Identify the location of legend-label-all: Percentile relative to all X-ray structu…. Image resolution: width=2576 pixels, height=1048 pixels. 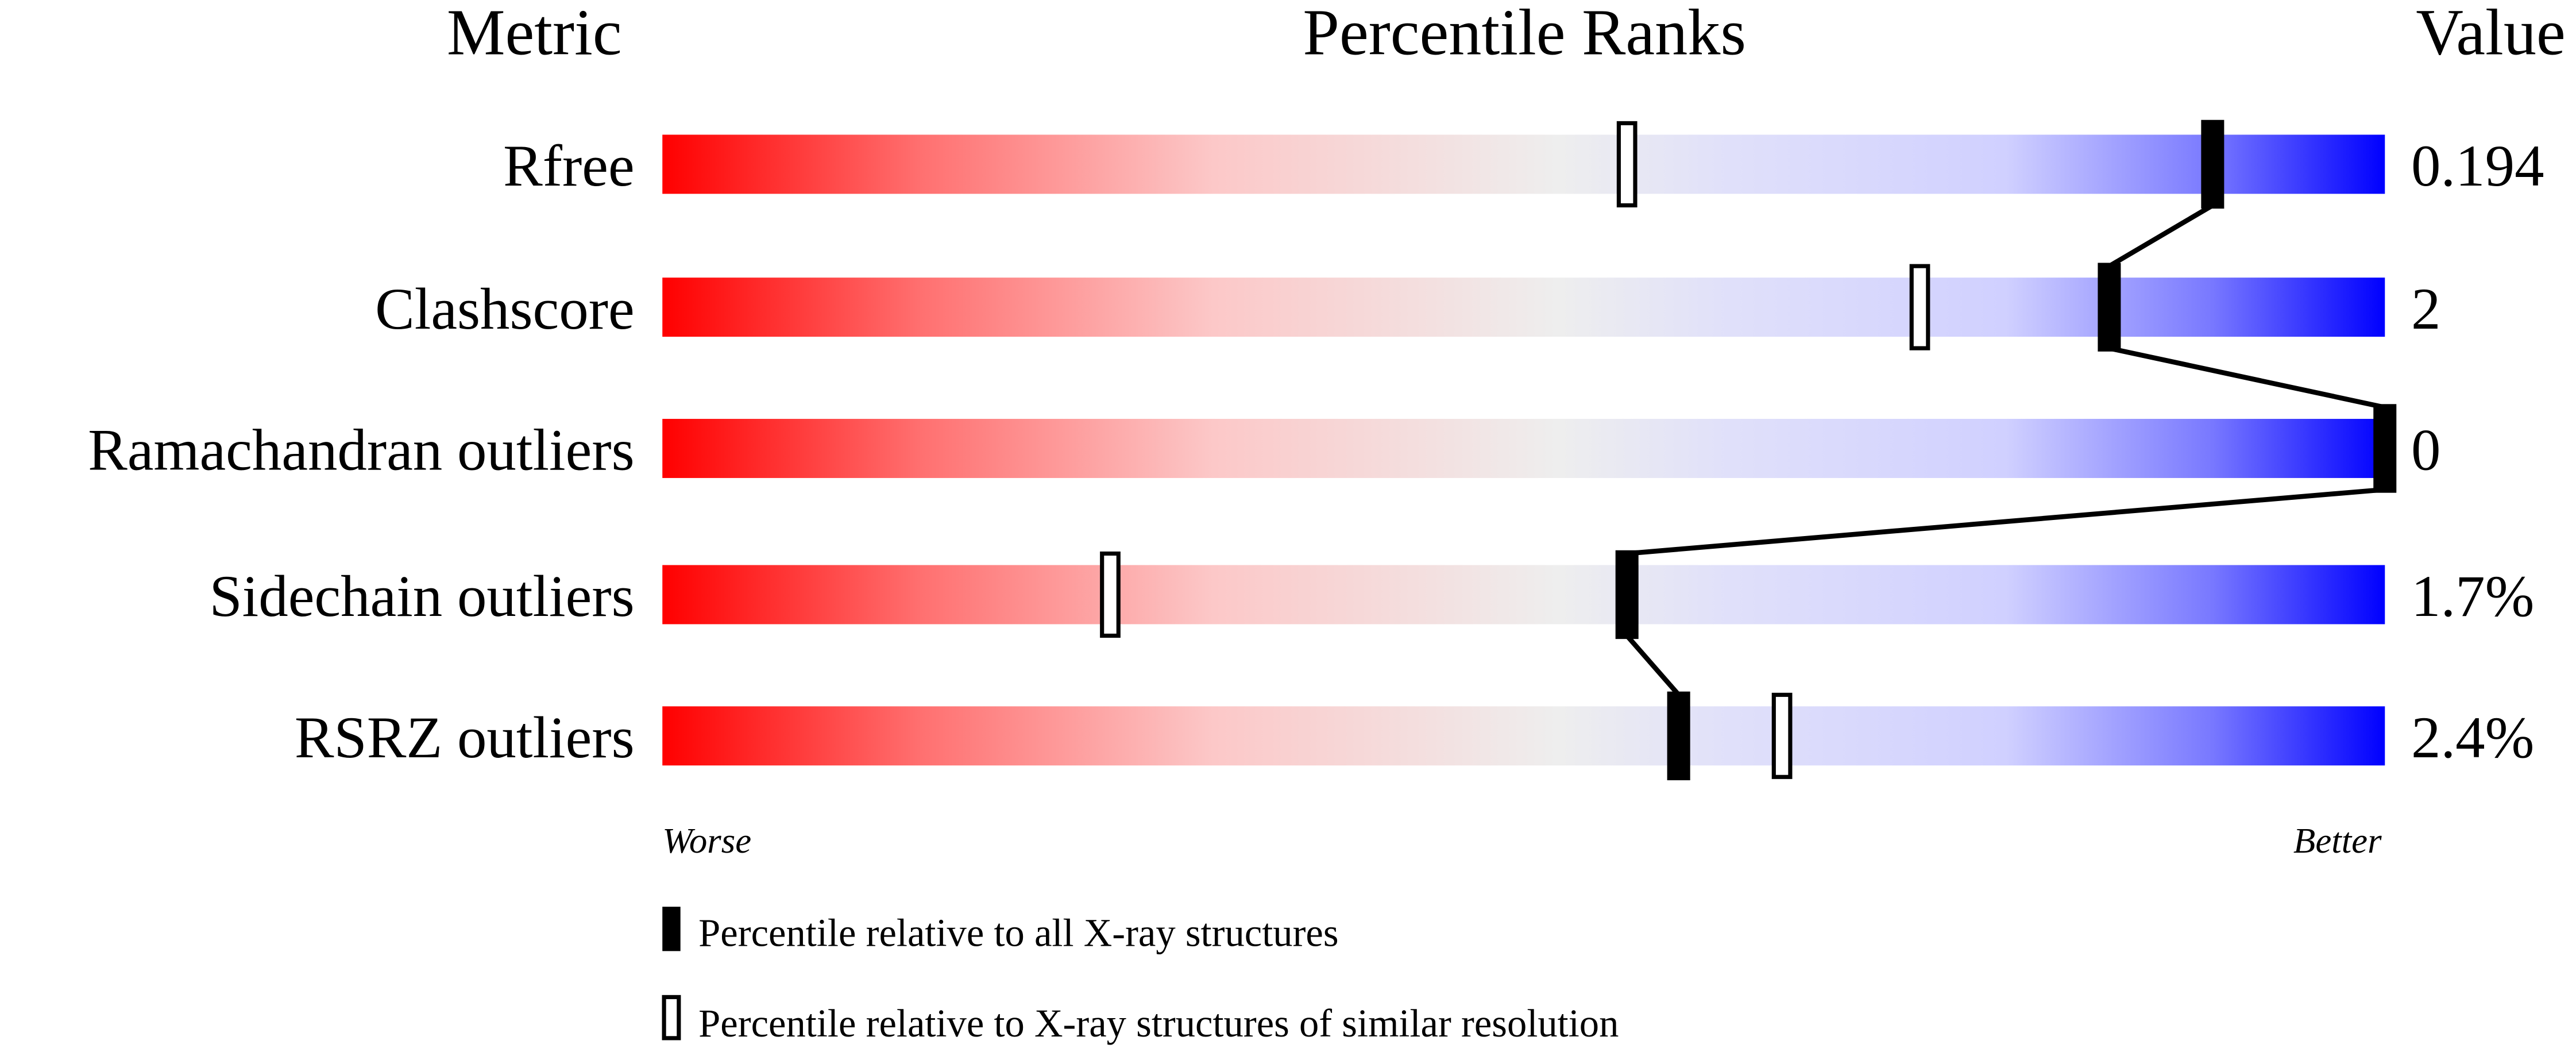
(1018, 933).